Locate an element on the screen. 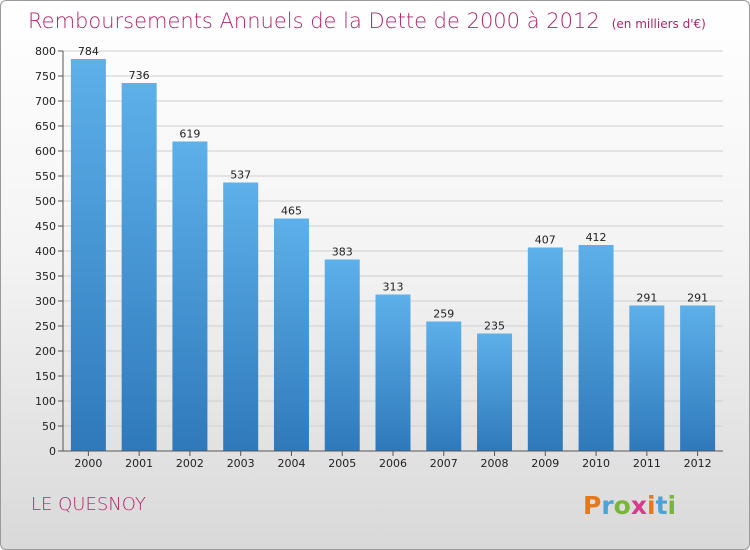 The image size is (750, 550). x-tick-label-2000: 2000 is located at coordinates (88, 463).